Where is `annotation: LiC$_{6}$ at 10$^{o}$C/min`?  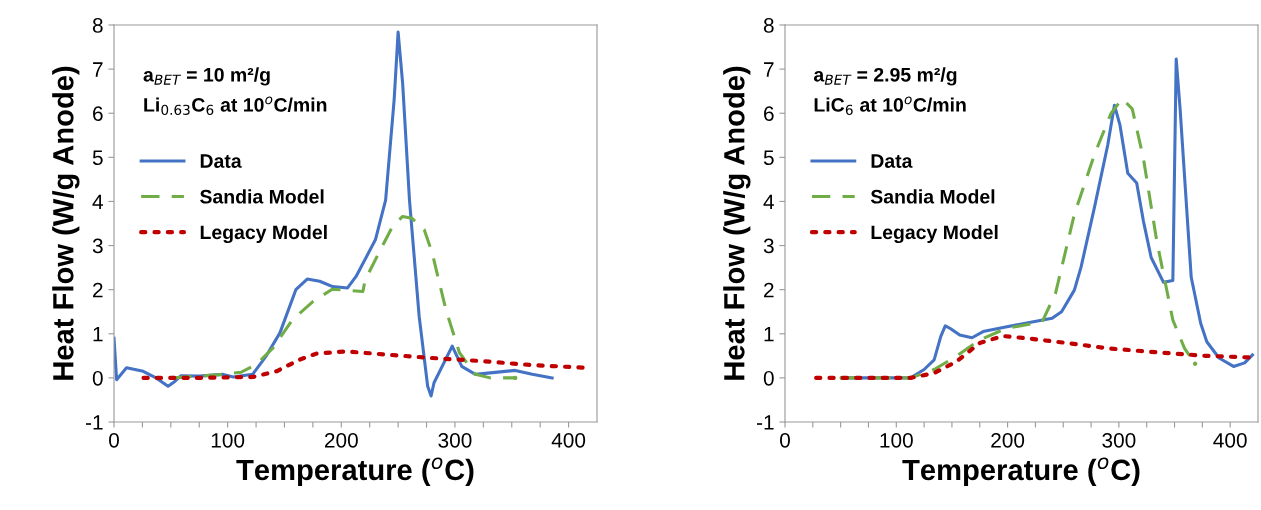
annotation: LiC$_{6}$ at 10$^{o}$C/min is located at coordinates (890, 105).